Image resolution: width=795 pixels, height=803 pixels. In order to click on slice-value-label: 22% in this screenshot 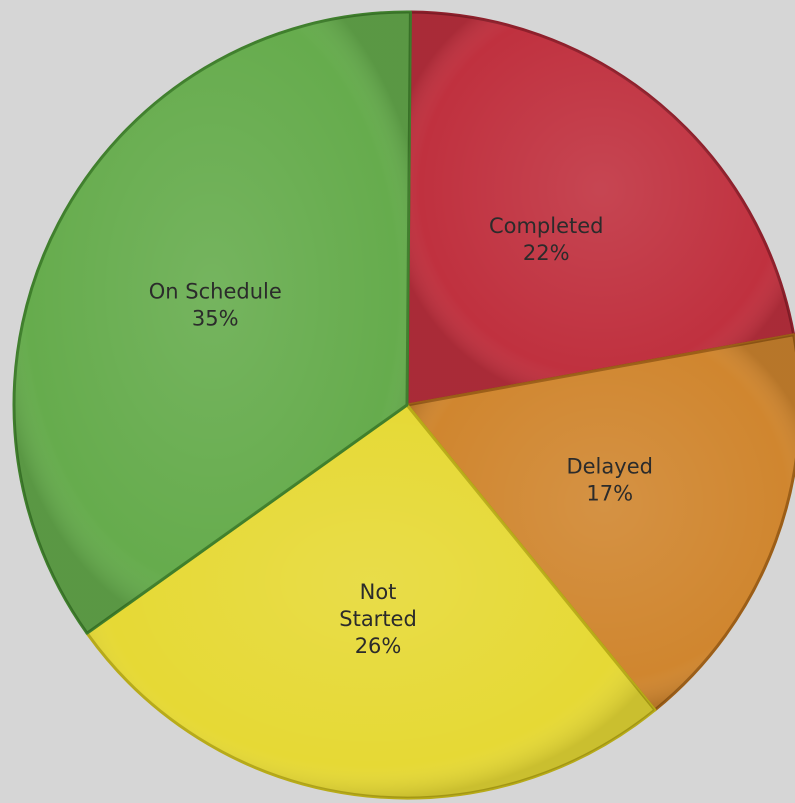, I will do `click(546, 253)`.